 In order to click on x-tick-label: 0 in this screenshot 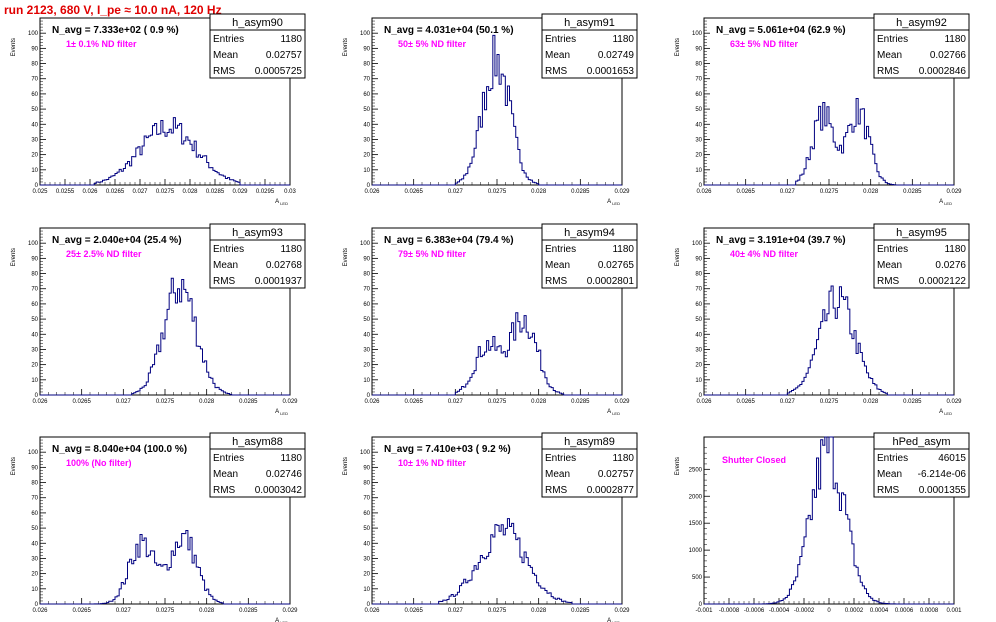, I will do `click(829, 611)`.